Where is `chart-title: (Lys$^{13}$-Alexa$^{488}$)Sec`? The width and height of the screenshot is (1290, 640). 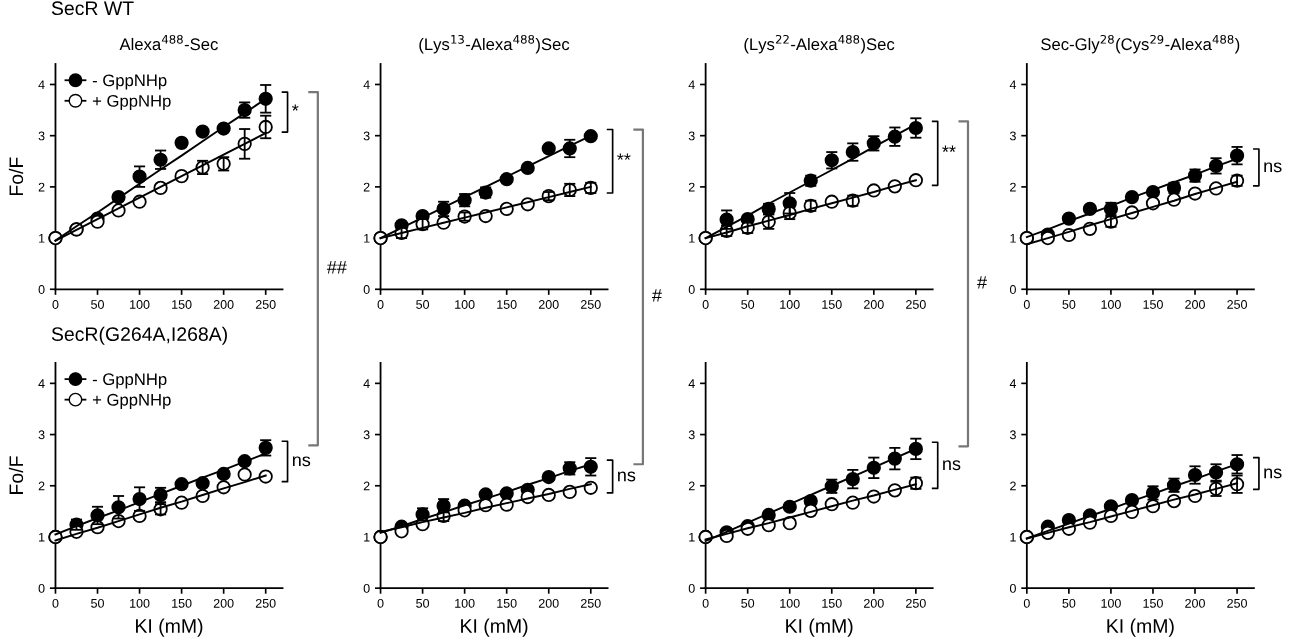 chart-title: (Lys$^{13}$-Alexa$^{488}$)Sec is located at coordinates (494, 44).